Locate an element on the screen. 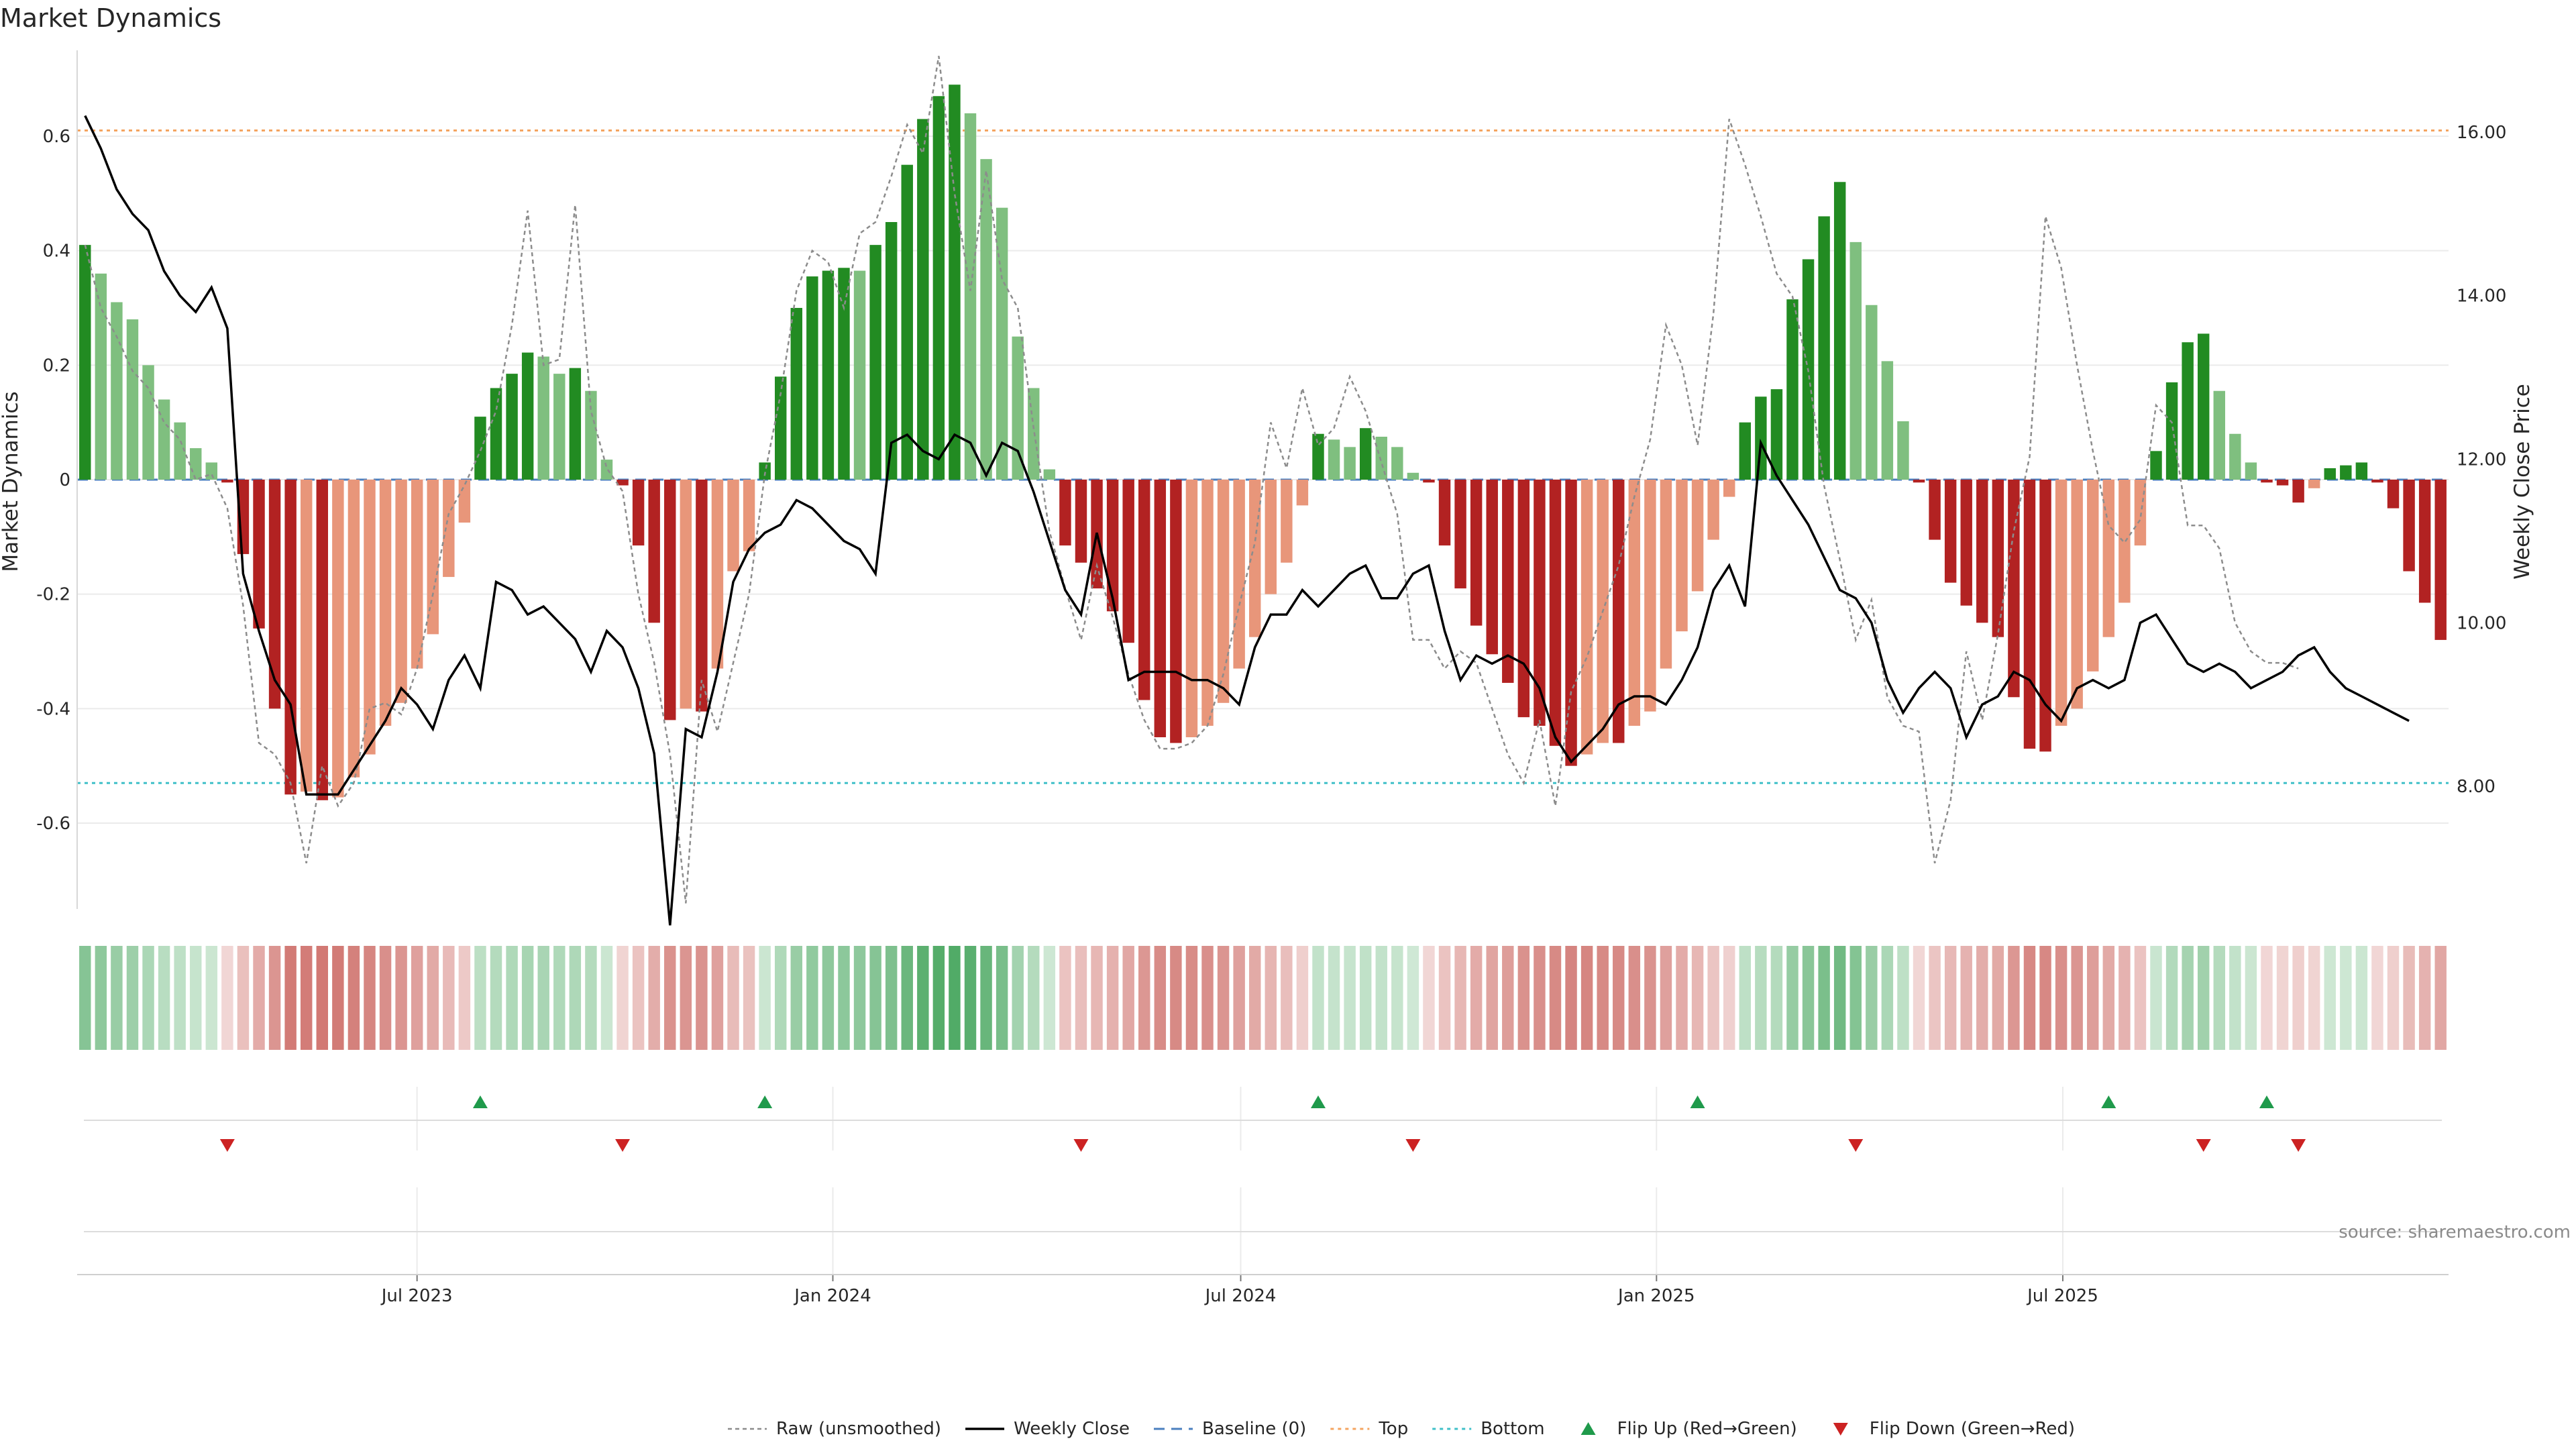 Image resolution: width=2576 pixels, height=1449 pixels. y-tick-label: 0.6 is located at coordinates (56, 137).